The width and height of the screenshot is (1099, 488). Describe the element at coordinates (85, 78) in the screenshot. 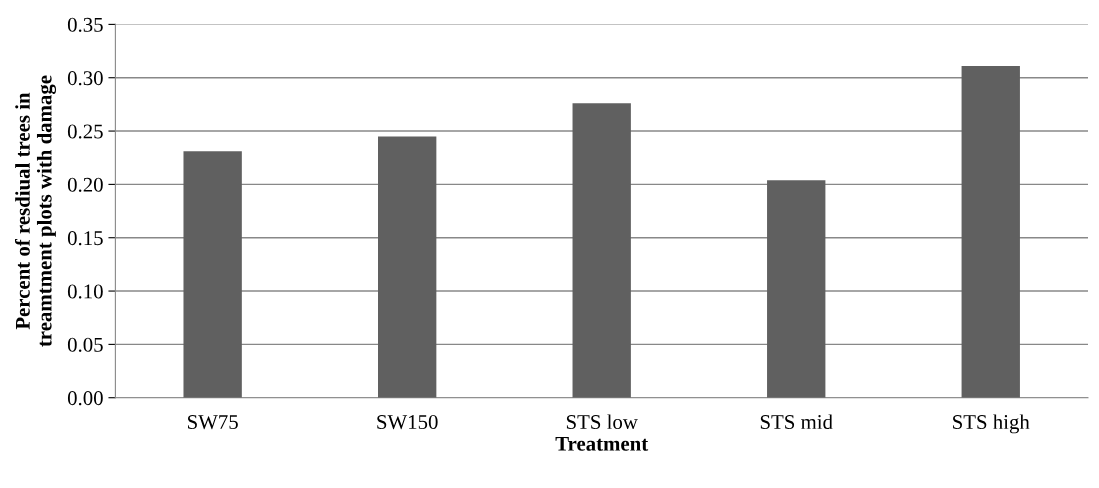

I see `y-tick-label: 0.30` at that location.